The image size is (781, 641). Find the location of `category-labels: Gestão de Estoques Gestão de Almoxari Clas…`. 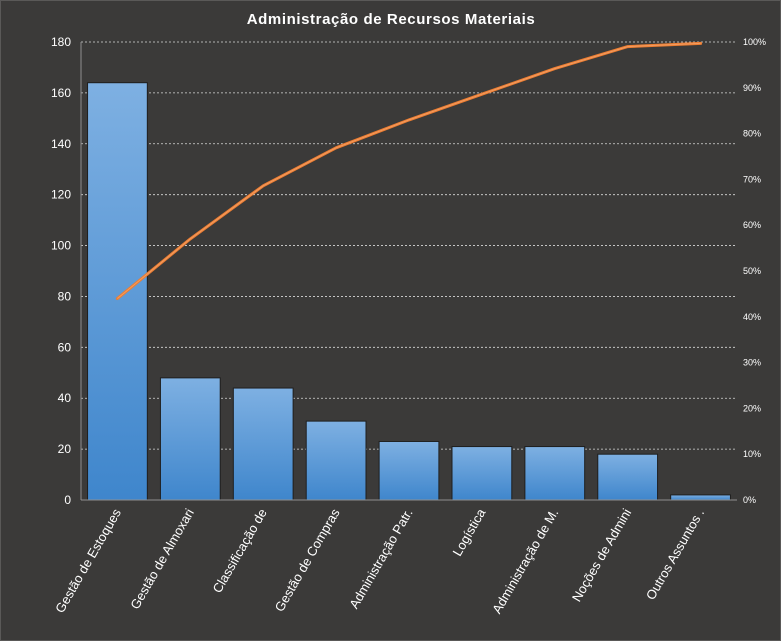

category-labels: Gestão de Estoques Gestão de Almoxari Clas… is located at coordinates (379, 560).